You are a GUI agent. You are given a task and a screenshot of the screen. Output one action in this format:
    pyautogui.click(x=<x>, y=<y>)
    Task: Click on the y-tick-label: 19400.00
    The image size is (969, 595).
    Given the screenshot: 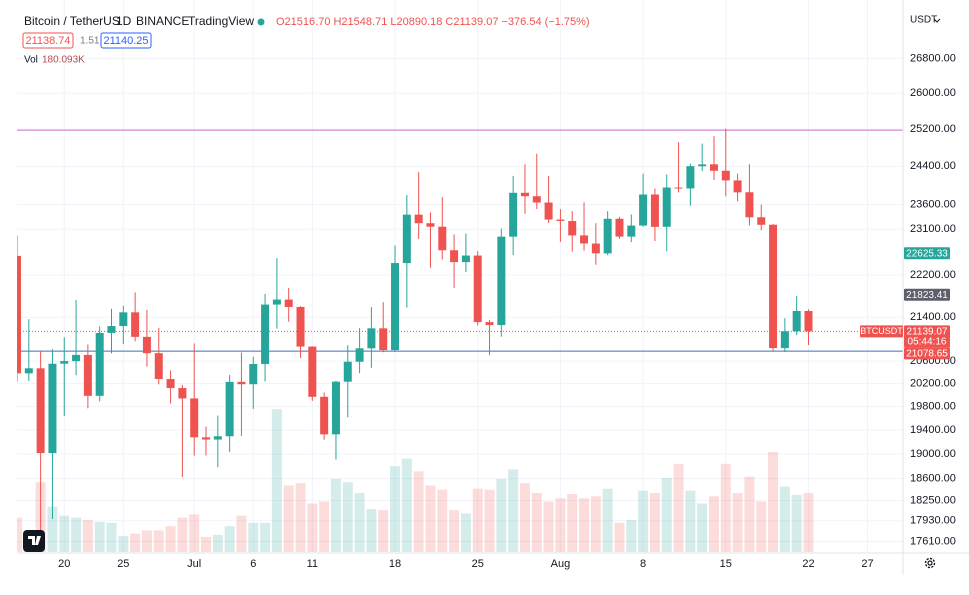 What is the action you would take?
    pyautogui.click(x=933, y=430)
    